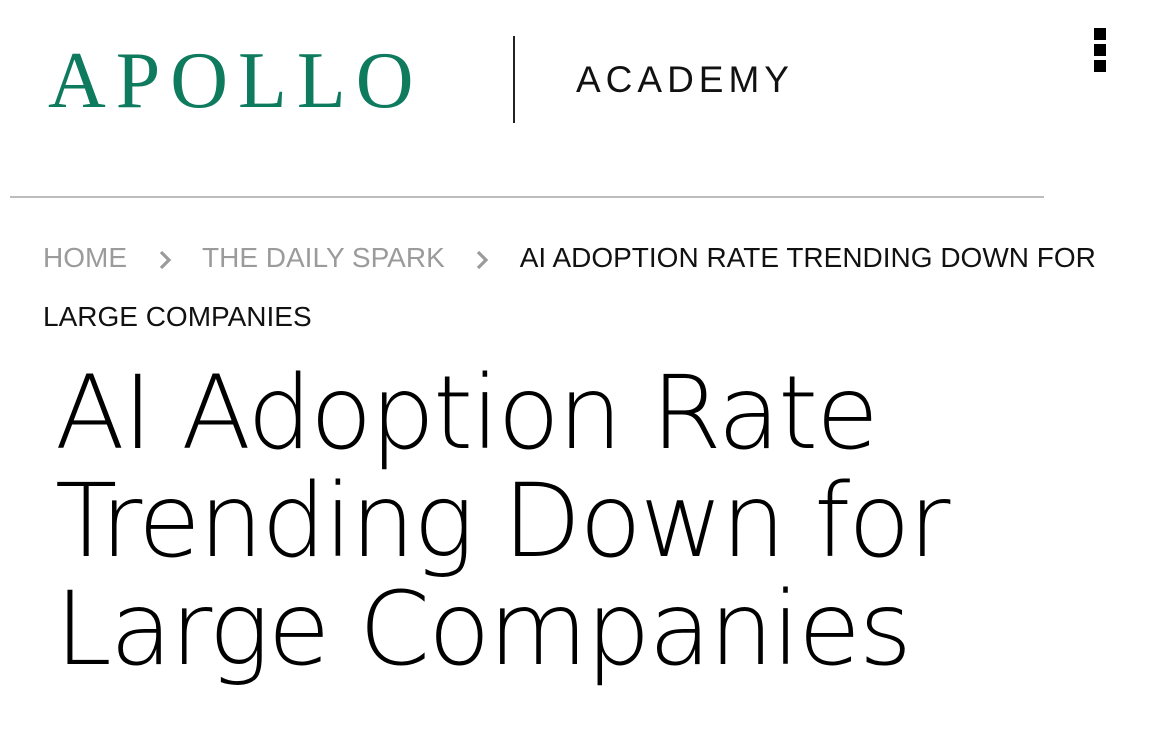  I want to click on breadcrumb-home-link: HOME, so click(85, 257).